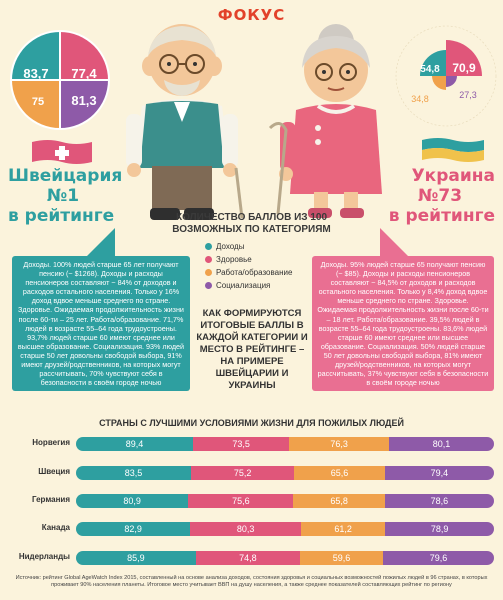 The height and width of the screenshot is (600, 503). I want to click on bar-segment: 59,6, so click(341, 558).